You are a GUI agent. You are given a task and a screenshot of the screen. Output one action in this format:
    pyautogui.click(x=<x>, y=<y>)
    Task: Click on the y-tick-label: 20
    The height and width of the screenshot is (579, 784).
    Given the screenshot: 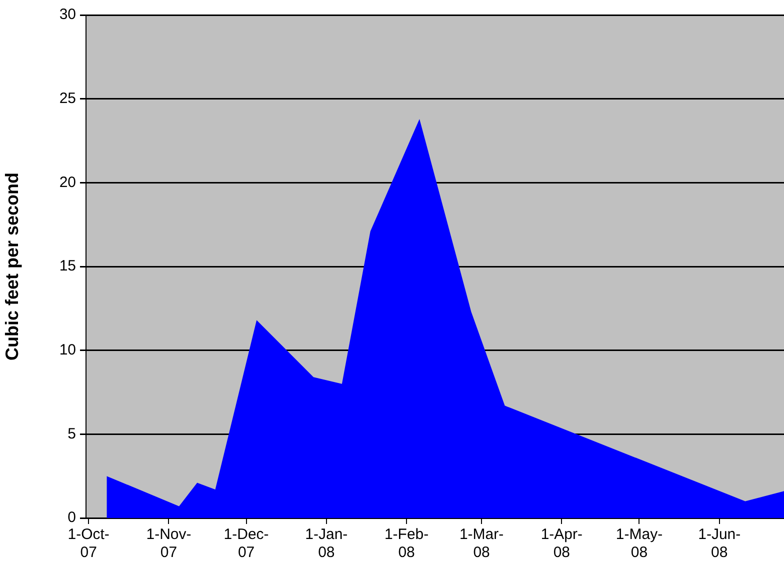 What is the action you would take?
    pyautogui.click(x=67, y=182)
    